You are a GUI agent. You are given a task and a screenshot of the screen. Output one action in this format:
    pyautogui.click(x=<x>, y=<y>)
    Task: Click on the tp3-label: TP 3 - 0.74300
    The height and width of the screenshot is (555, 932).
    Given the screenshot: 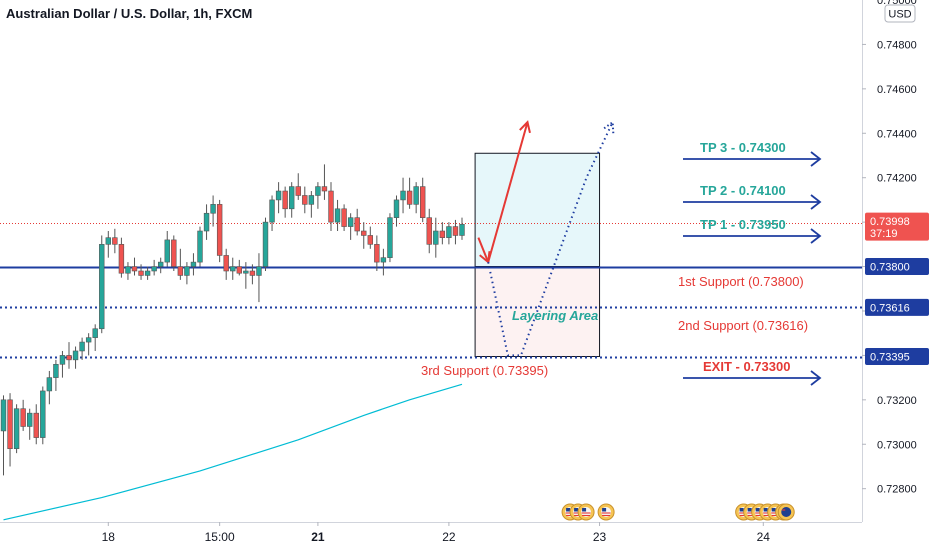 What is the action you would take?
    pyautogui.click(x=743, y=147)
    